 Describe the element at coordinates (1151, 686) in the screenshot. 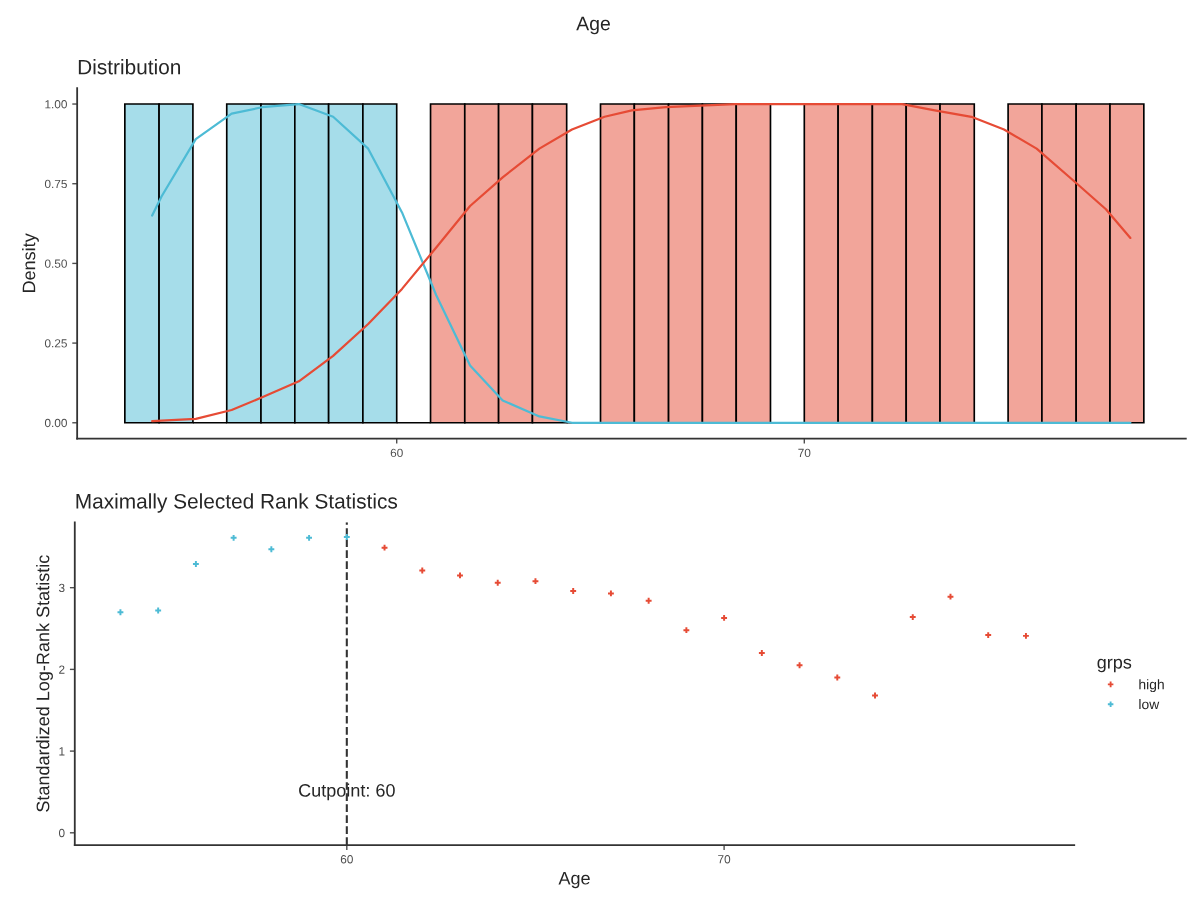

I see `legend-label: high` at that location.